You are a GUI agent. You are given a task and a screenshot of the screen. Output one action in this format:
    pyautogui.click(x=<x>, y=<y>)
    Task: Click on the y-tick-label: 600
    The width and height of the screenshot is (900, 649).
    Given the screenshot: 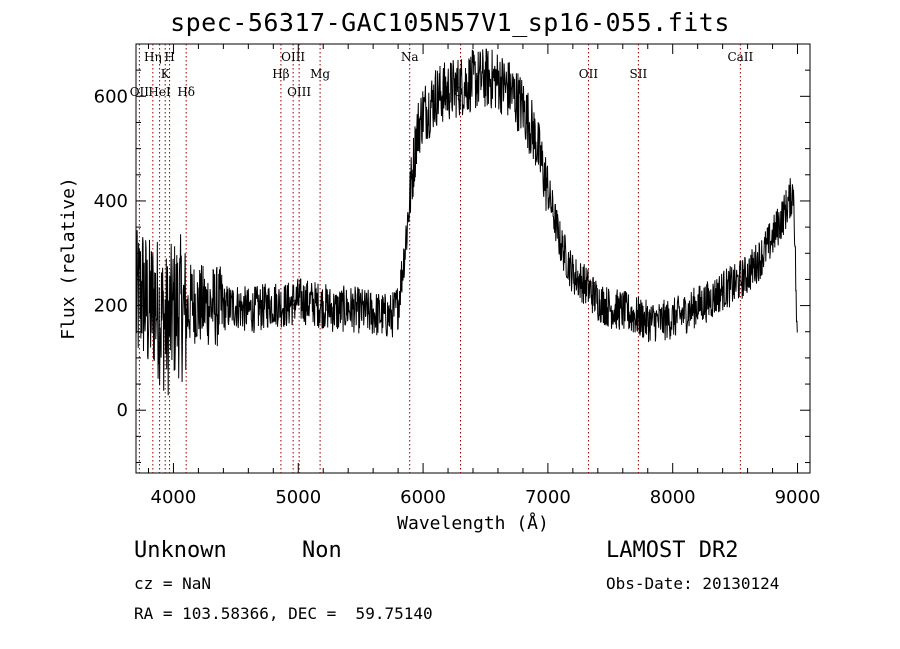 What is the action you would take?
    pyautogui.click(x=111, y=96)
    